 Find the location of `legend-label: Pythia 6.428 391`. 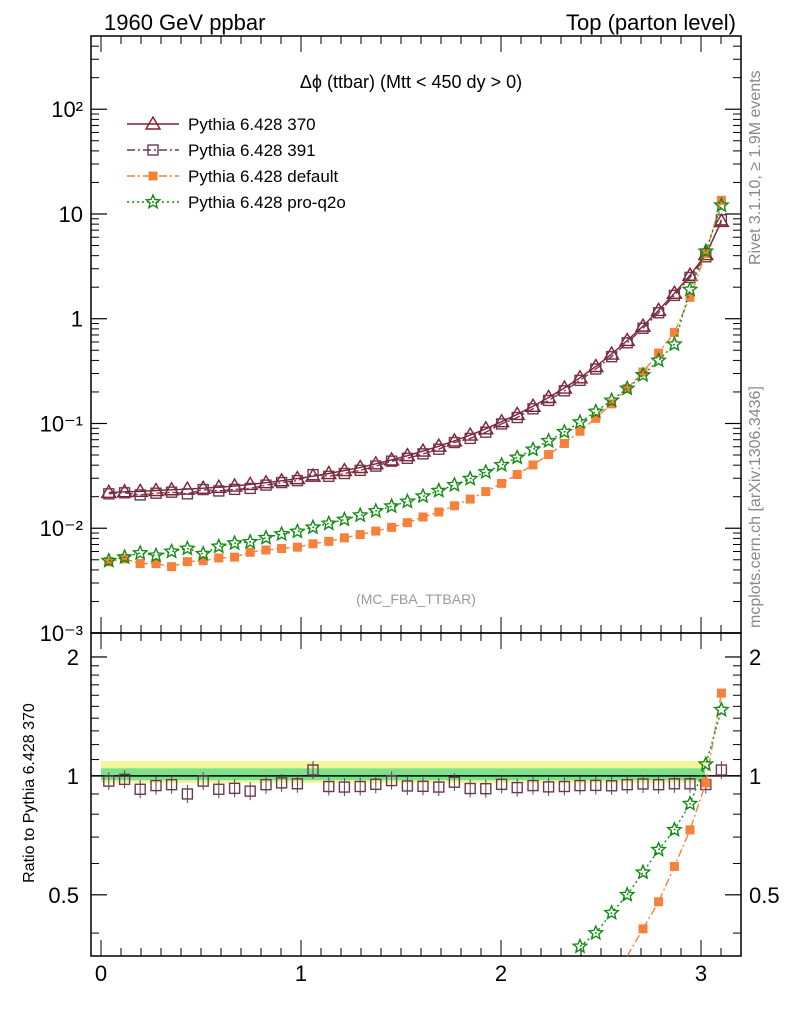

legend-label: Pythia 6.428 391 is located at coordinates (252, 150).